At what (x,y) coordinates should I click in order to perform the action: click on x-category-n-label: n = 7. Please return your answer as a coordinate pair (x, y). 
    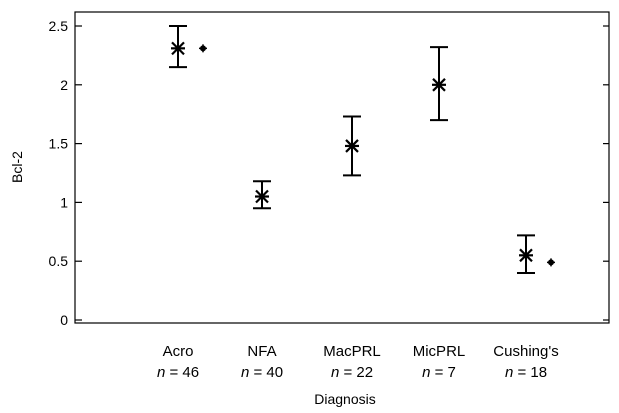
    Looking at the image, I should click on (439, 372).